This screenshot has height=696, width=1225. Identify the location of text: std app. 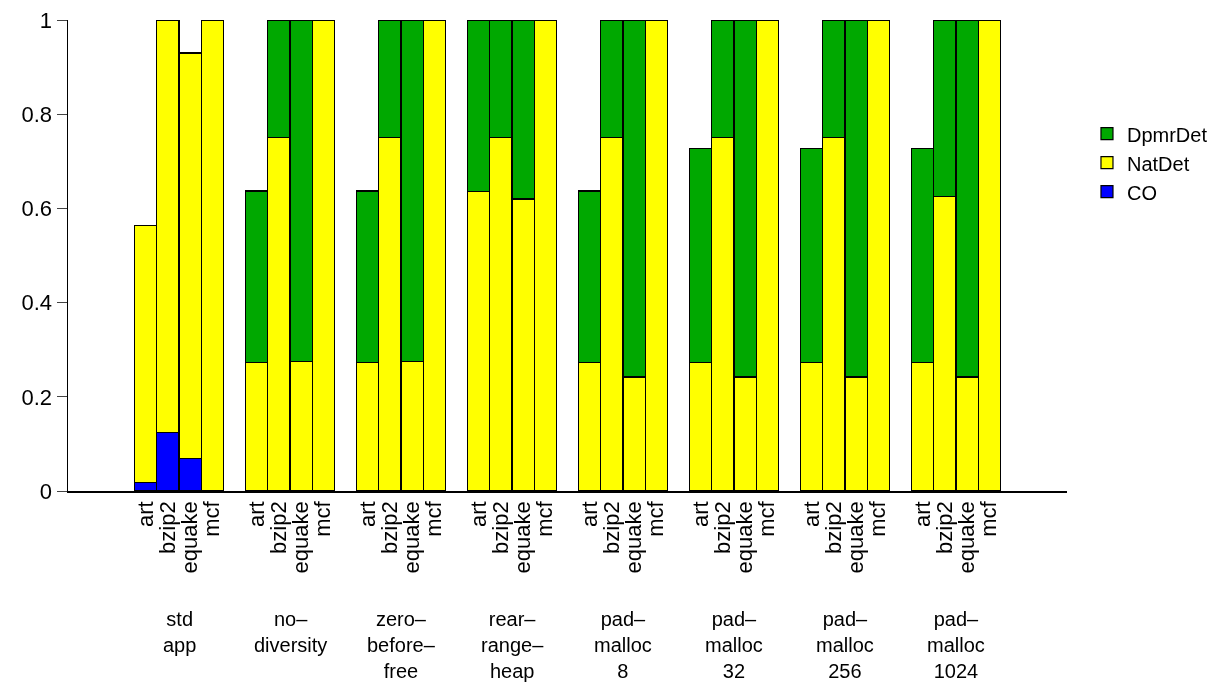
(180, 632).